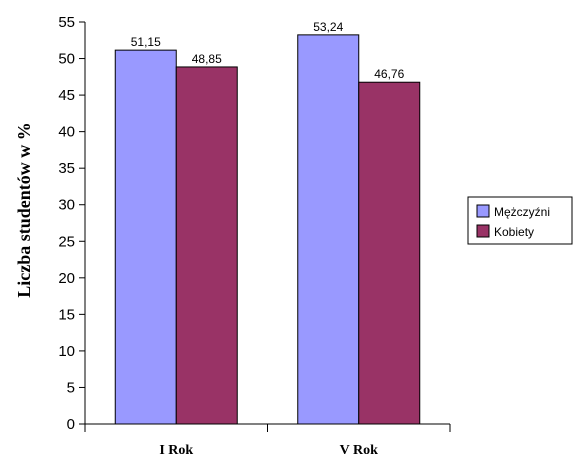  Describe the element at coordinates (66, 132) in the screenshot. I see `y-tick-label: 40` at that location.